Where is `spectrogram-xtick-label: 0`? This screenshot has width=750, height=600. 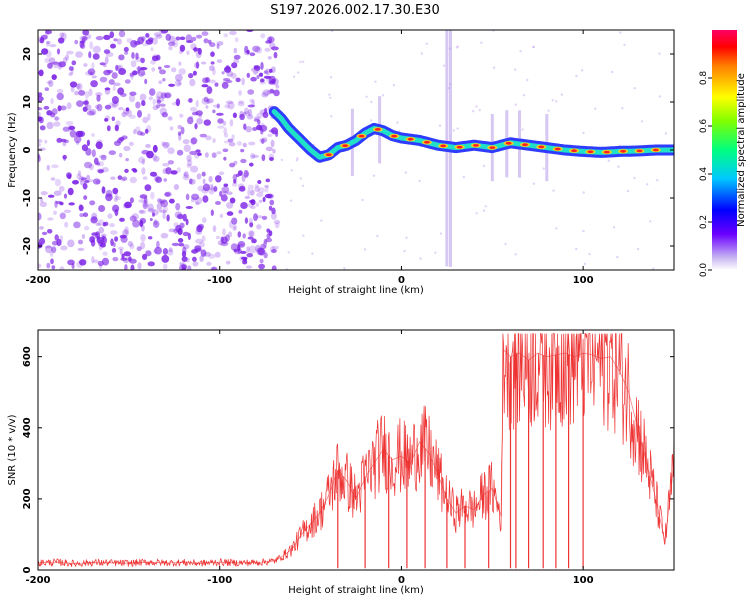
spectrogram-xtick-label: 0 is located at coordinates (401, 280).